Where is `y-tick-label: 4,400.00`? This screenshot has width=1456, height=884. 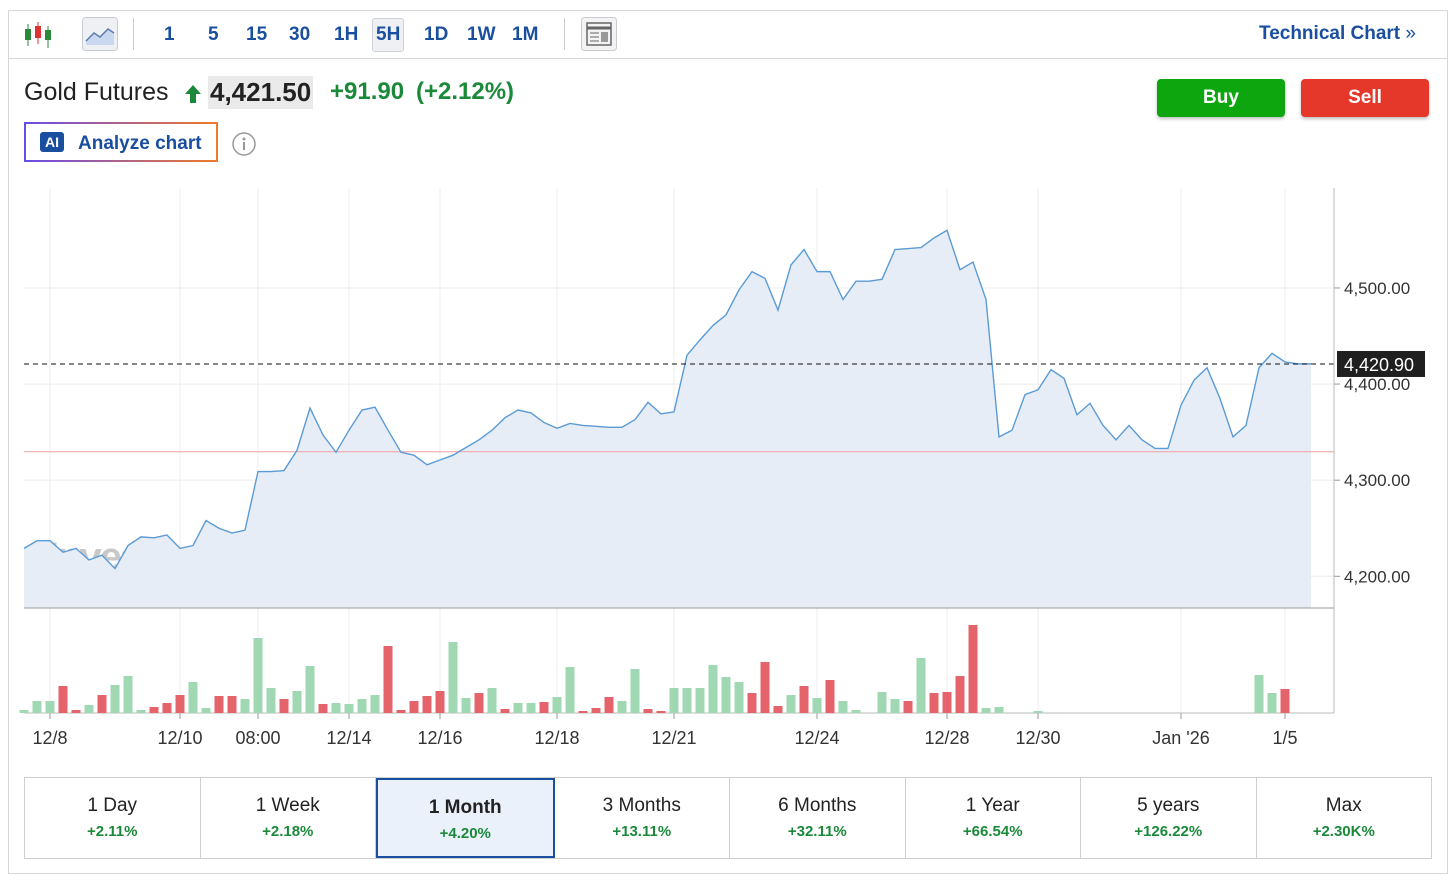
y-tick-label: 4,400.00 is located at coordinates (1377, 384).